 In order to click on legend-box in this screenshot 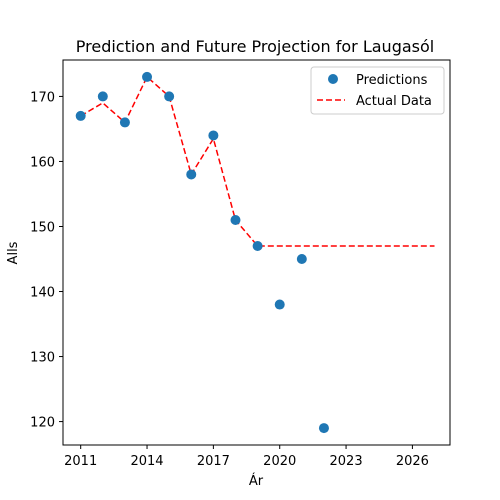, I will do `click(377, 90)`.